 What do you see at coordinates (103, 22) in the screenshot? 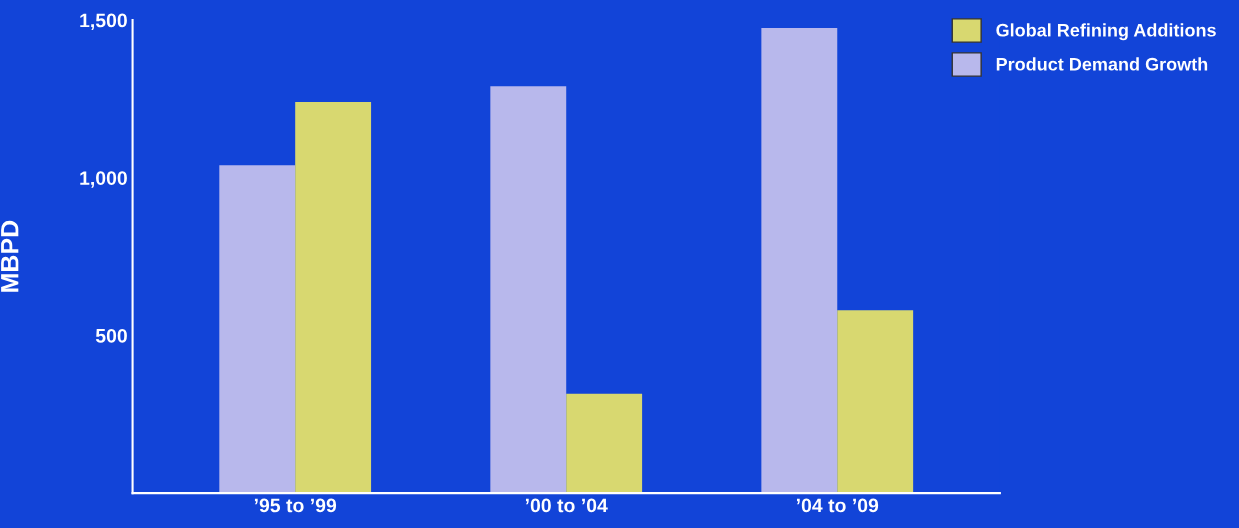
I see `y-tick-label: 1,500` at bounding box center [103, 22].